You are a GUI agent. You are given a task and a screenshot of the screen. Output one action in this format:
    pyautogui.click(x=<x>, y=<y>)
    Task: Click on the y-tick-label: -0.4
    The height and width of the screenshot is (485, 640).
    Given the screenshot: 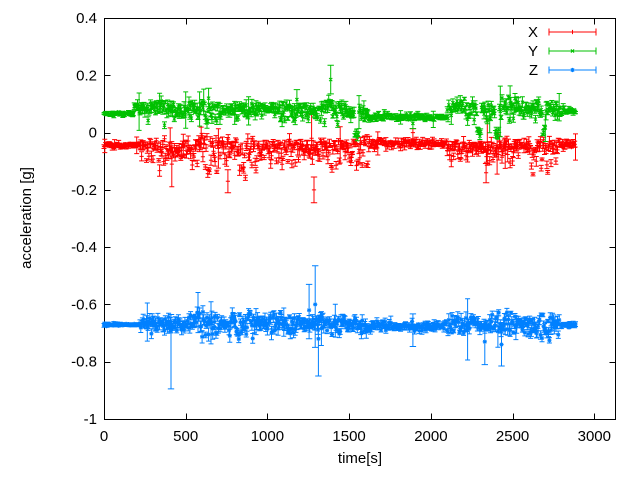 What is the action you would take?
    pyautogui.click(x=84, y=247)
    